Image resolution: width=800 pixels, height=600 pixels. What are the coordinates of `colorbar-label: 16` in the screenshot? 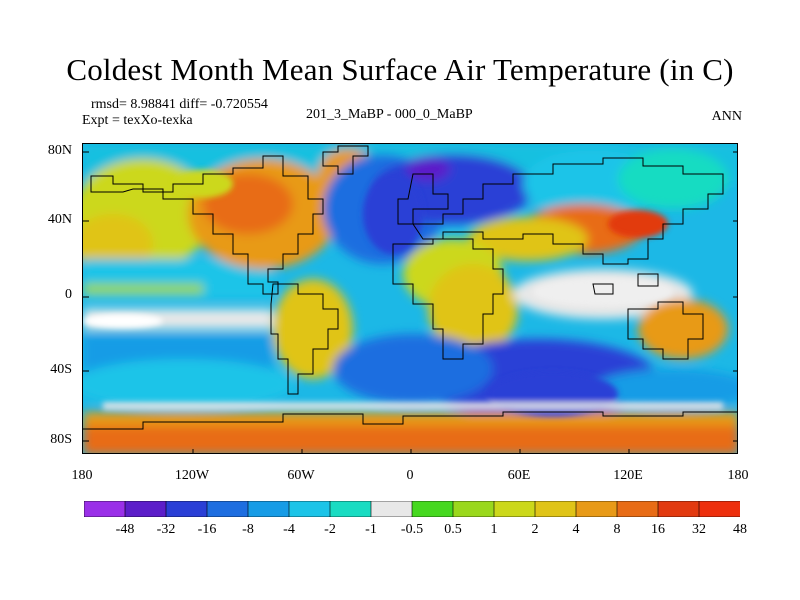 It's located at (658, 529).